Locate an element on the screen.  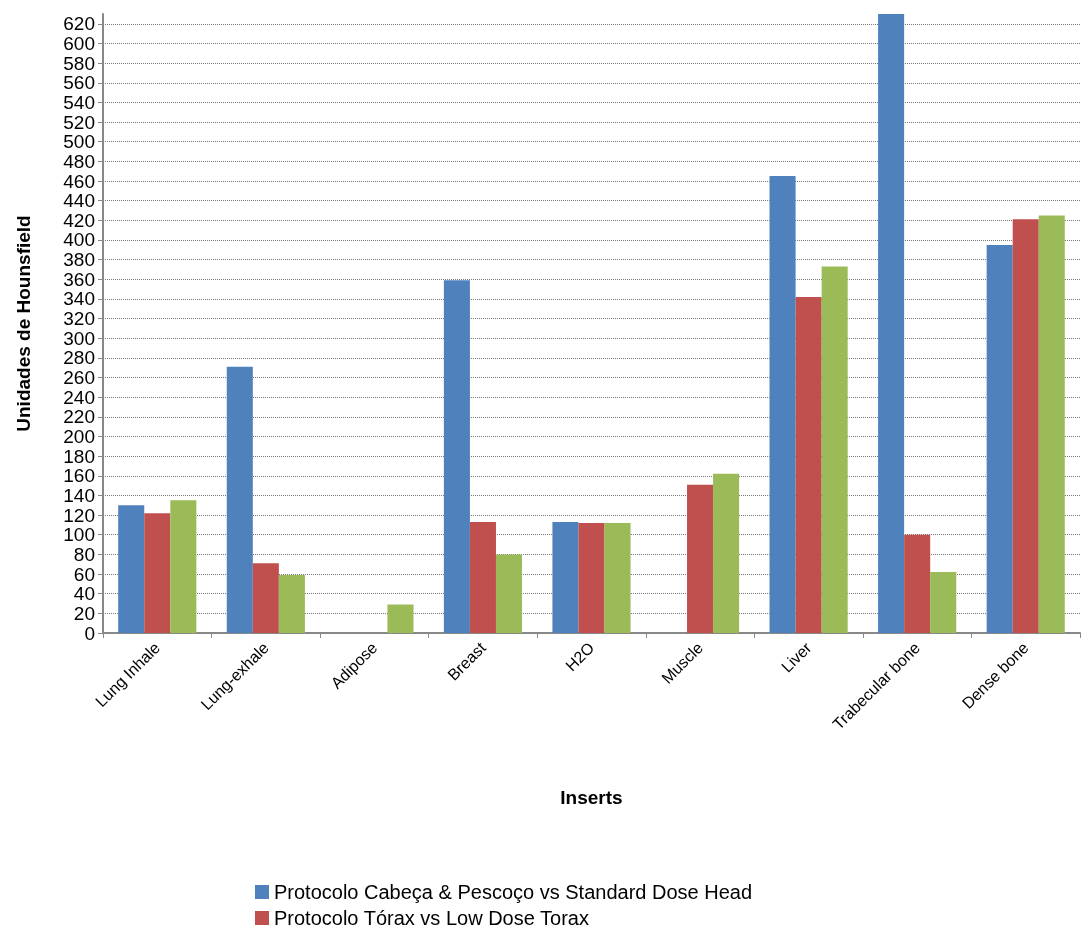
y-tick-label: 480 is located at coordinates (79, 161).